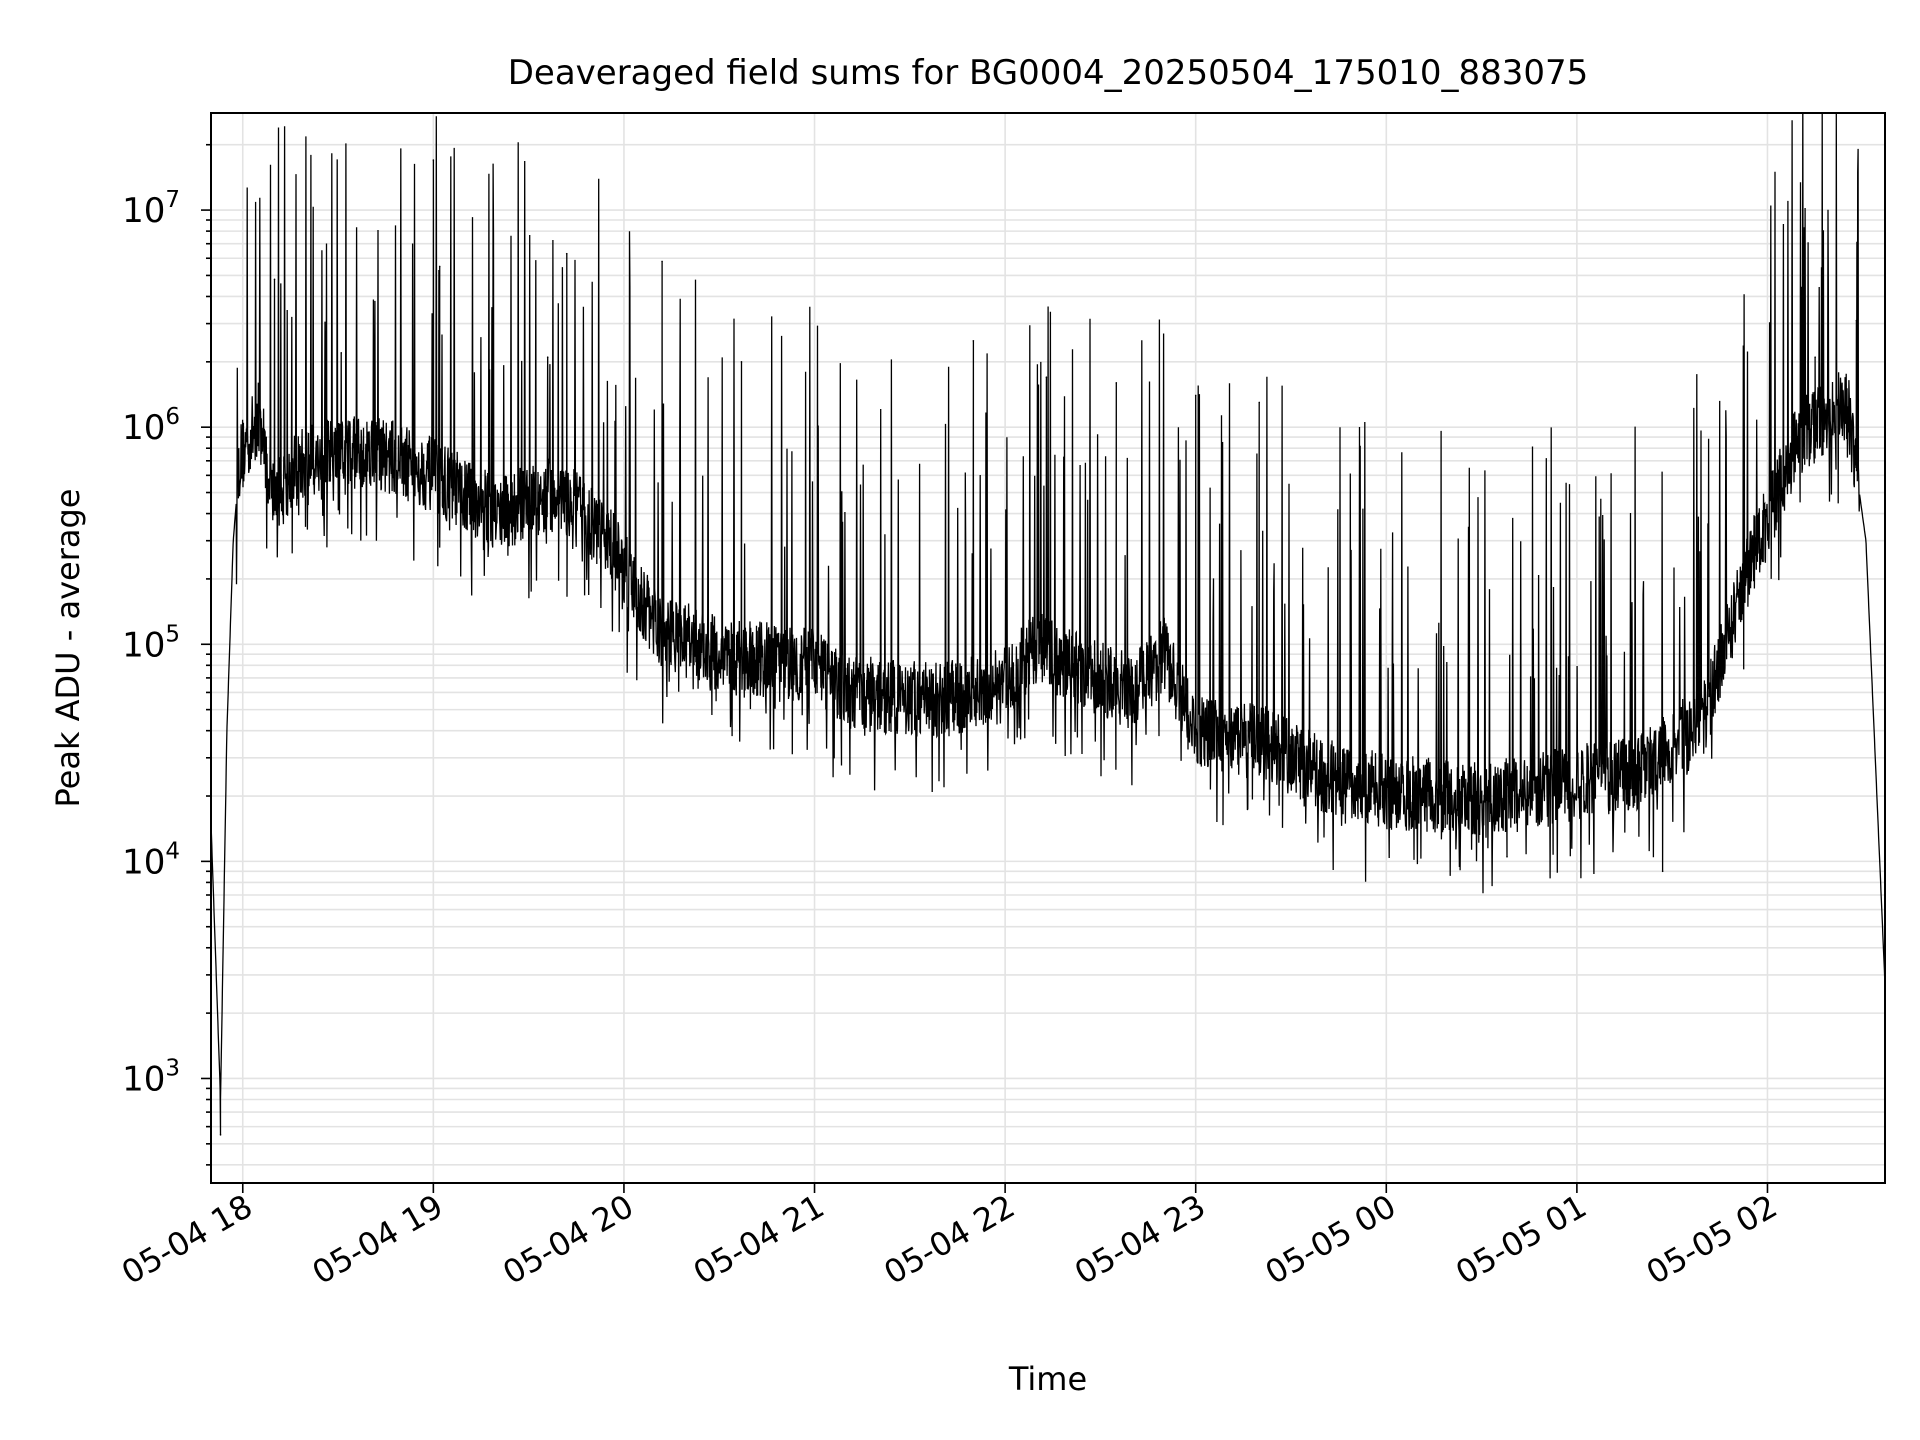  Describe the element at coordinates (151, 860) in the screenshot. I see `y-tick-label: 10⁴` at that location.